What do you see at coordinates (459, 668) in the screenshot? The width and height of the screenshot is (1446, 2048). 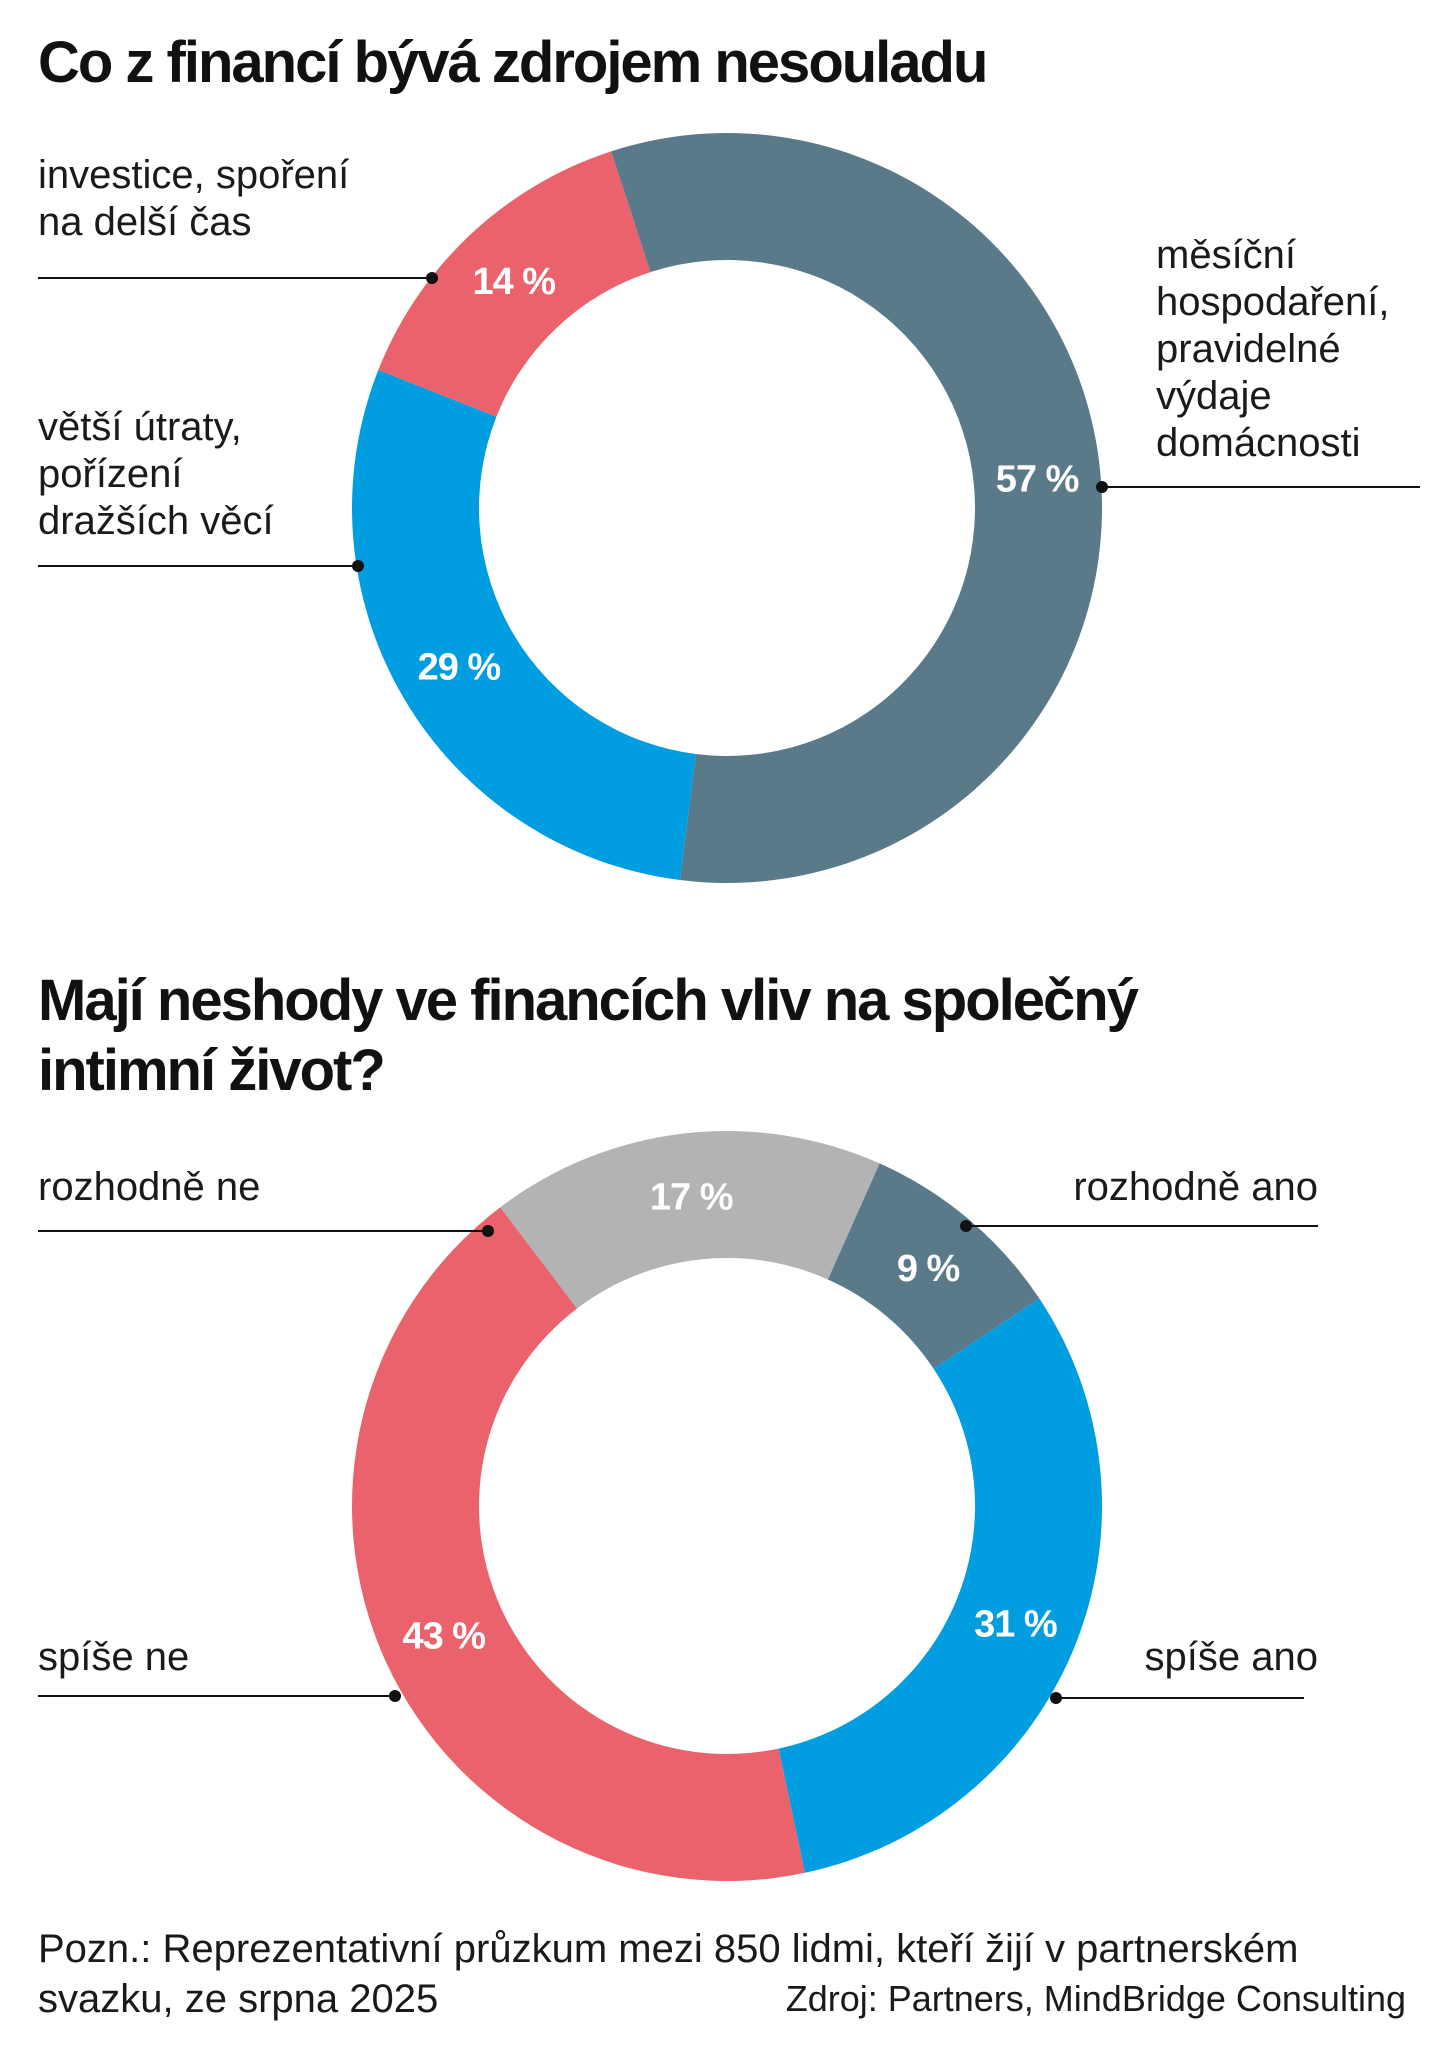 I see `slice-percent-label: 29 %` at bounding box center [459, 668].